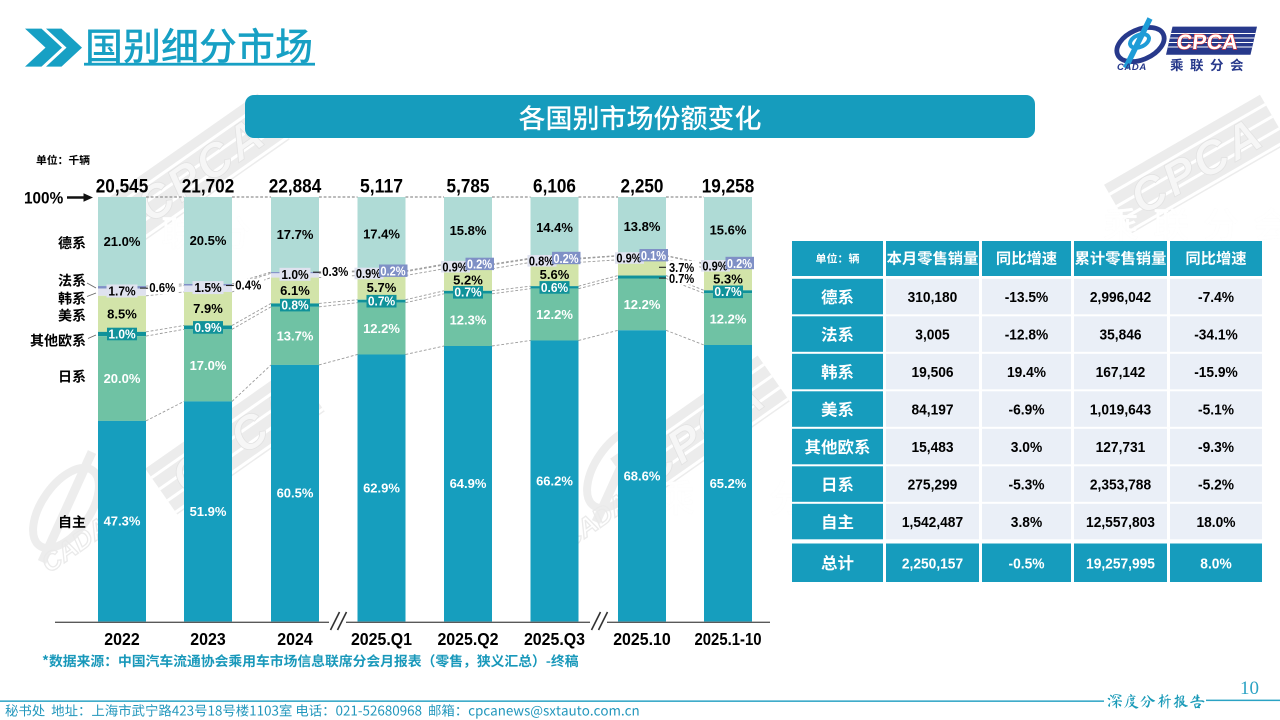  I want to click on svg-text: 19,506, so click(932, 373).